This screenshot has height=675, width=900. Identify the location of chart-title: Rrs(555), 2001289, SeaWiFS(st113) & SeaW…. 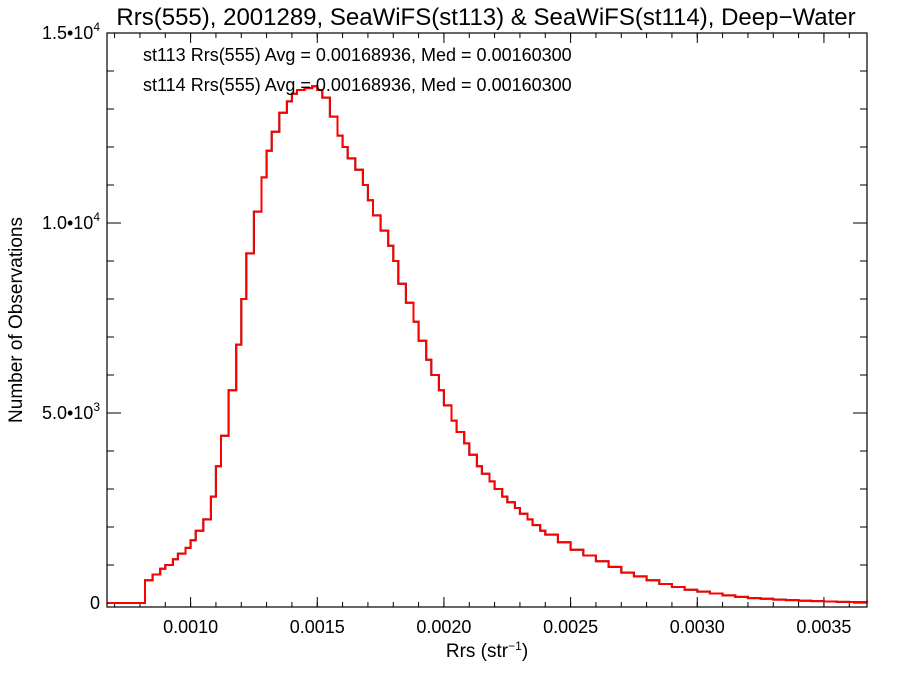
(485, 17).